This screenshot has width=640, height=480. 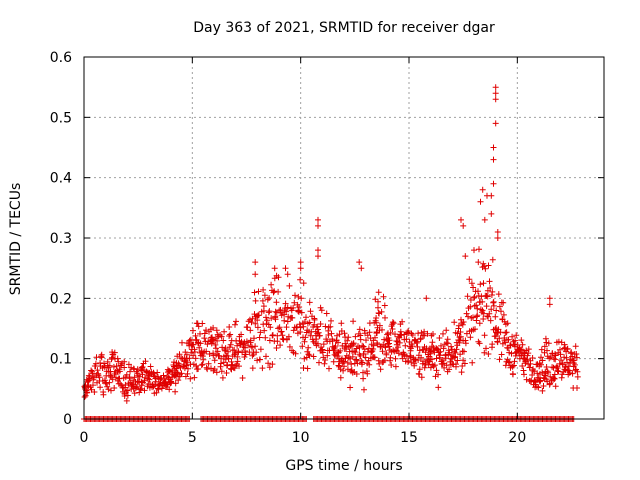 What do you see at coordinates (343, 466) in the screenshot?
I see `x-axis-label: GPS time / hours` at bounding box center [343, 466].